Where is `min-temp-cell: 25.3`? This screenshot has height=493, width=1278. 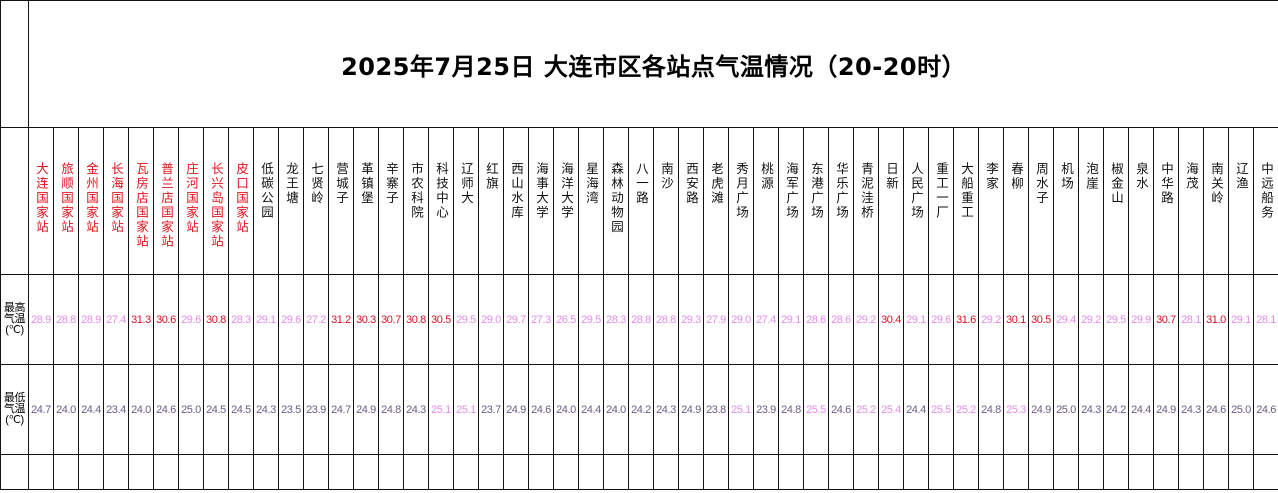 min-temp-cell: 25.3 is located at coordinates (1016, 409).